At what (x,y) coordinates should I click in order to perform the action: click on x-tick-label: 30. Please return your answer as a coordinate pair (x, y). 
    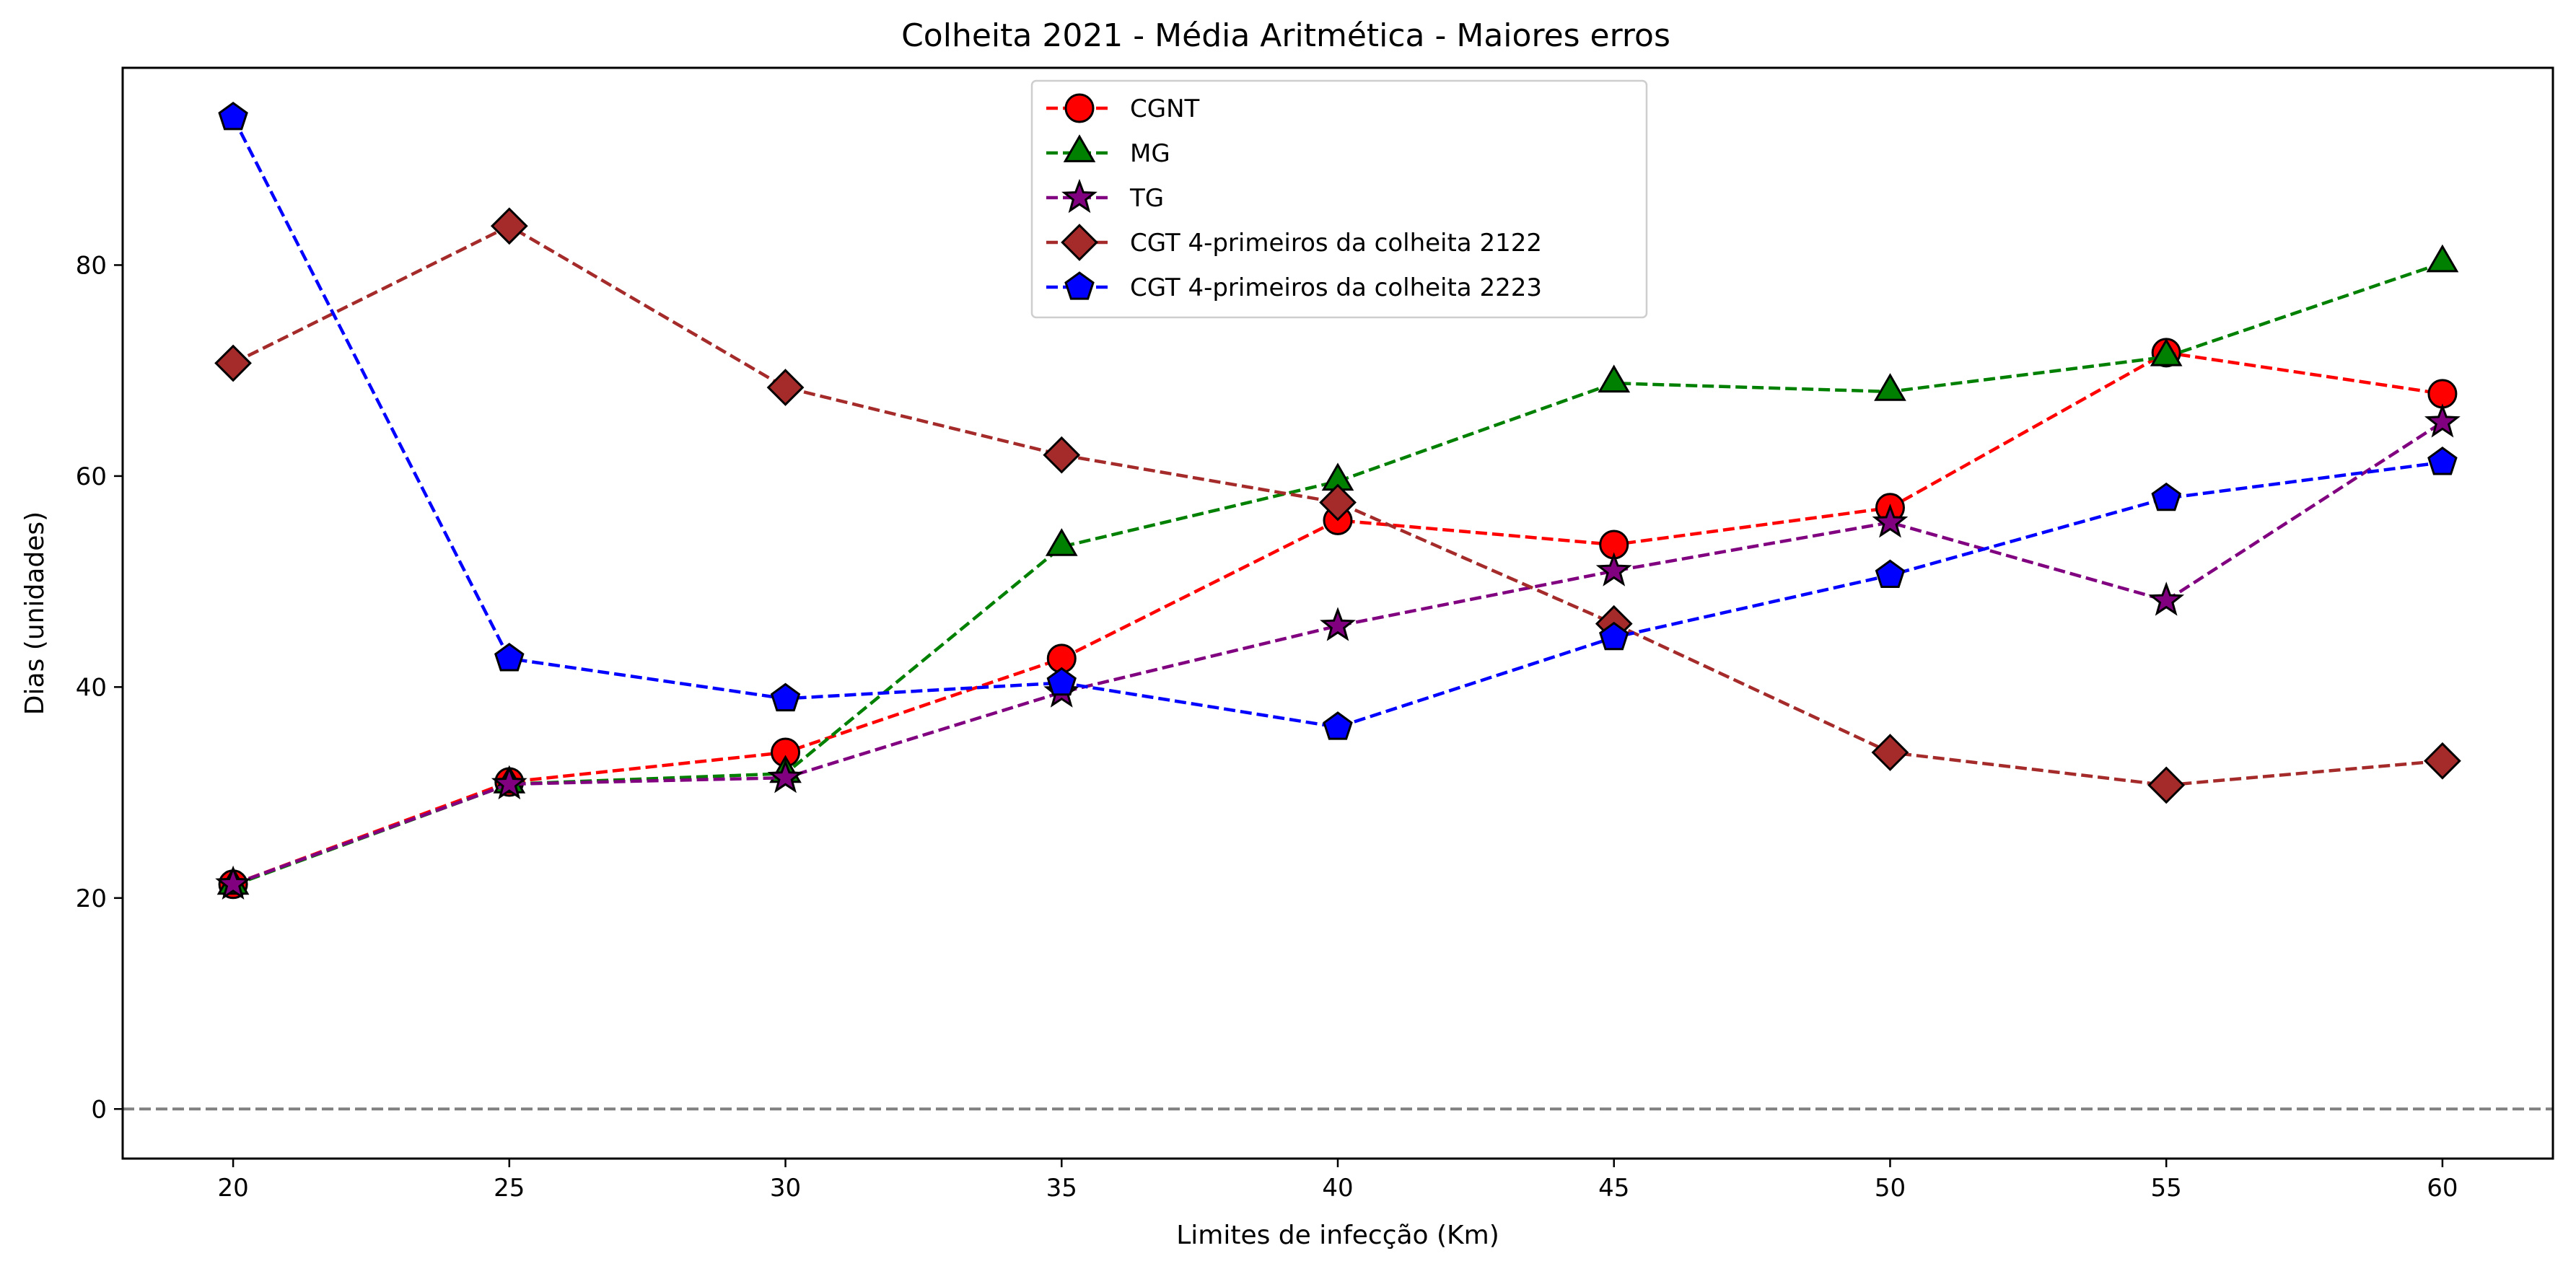
    Looking at the image, I should click on (786, 1189).